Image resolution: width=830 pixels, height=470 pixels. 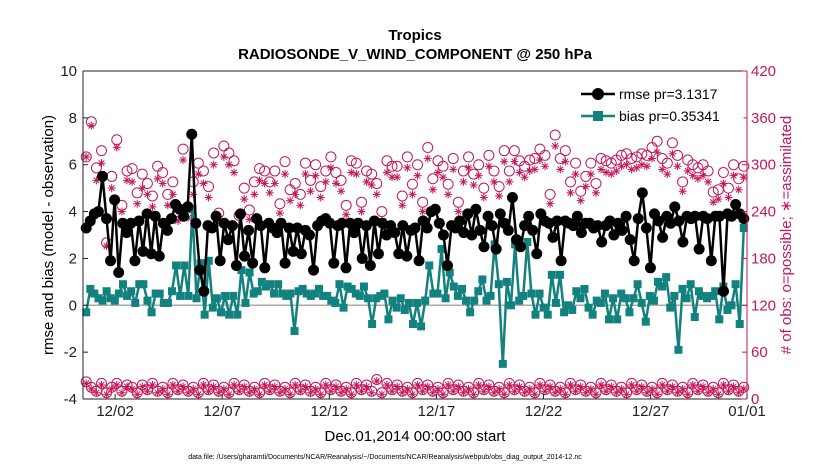 I want to click on y-axis-label-right: # of obs: o=possible; ∗=assimilated, so click(x=786, y=235).